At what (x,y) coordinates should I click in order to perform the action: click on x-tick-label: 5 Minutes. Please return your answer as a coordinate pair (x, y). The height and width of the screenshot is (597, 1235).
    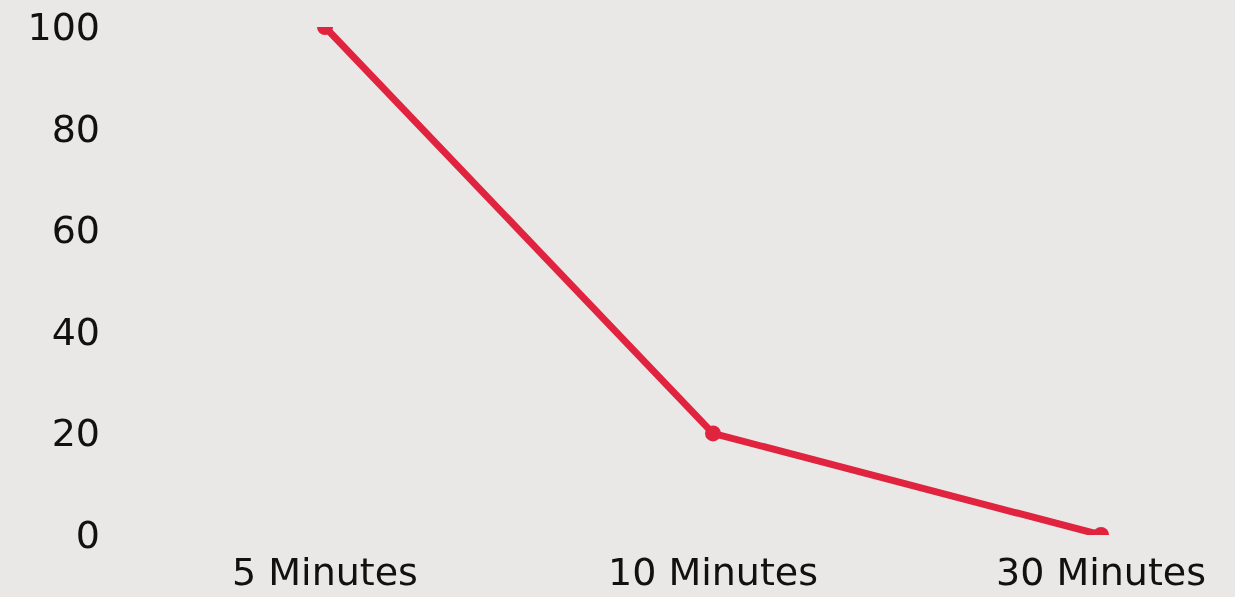
    Looking at the image, I should click on (325, 572).